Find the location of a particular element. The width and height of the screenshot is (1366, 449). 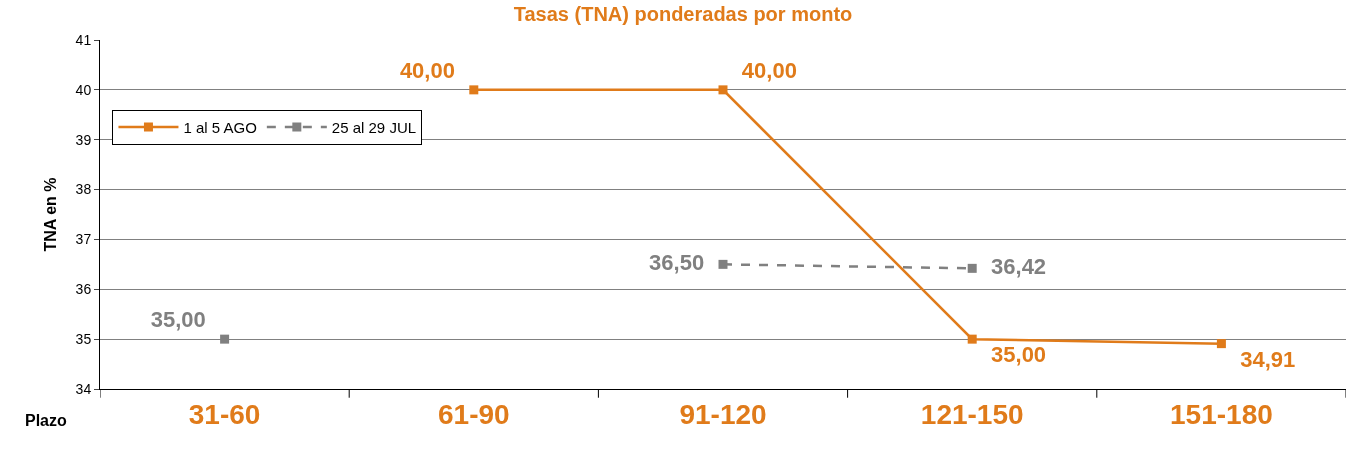

x-tick-label: 91-120 is located at coordinates (723, 414).